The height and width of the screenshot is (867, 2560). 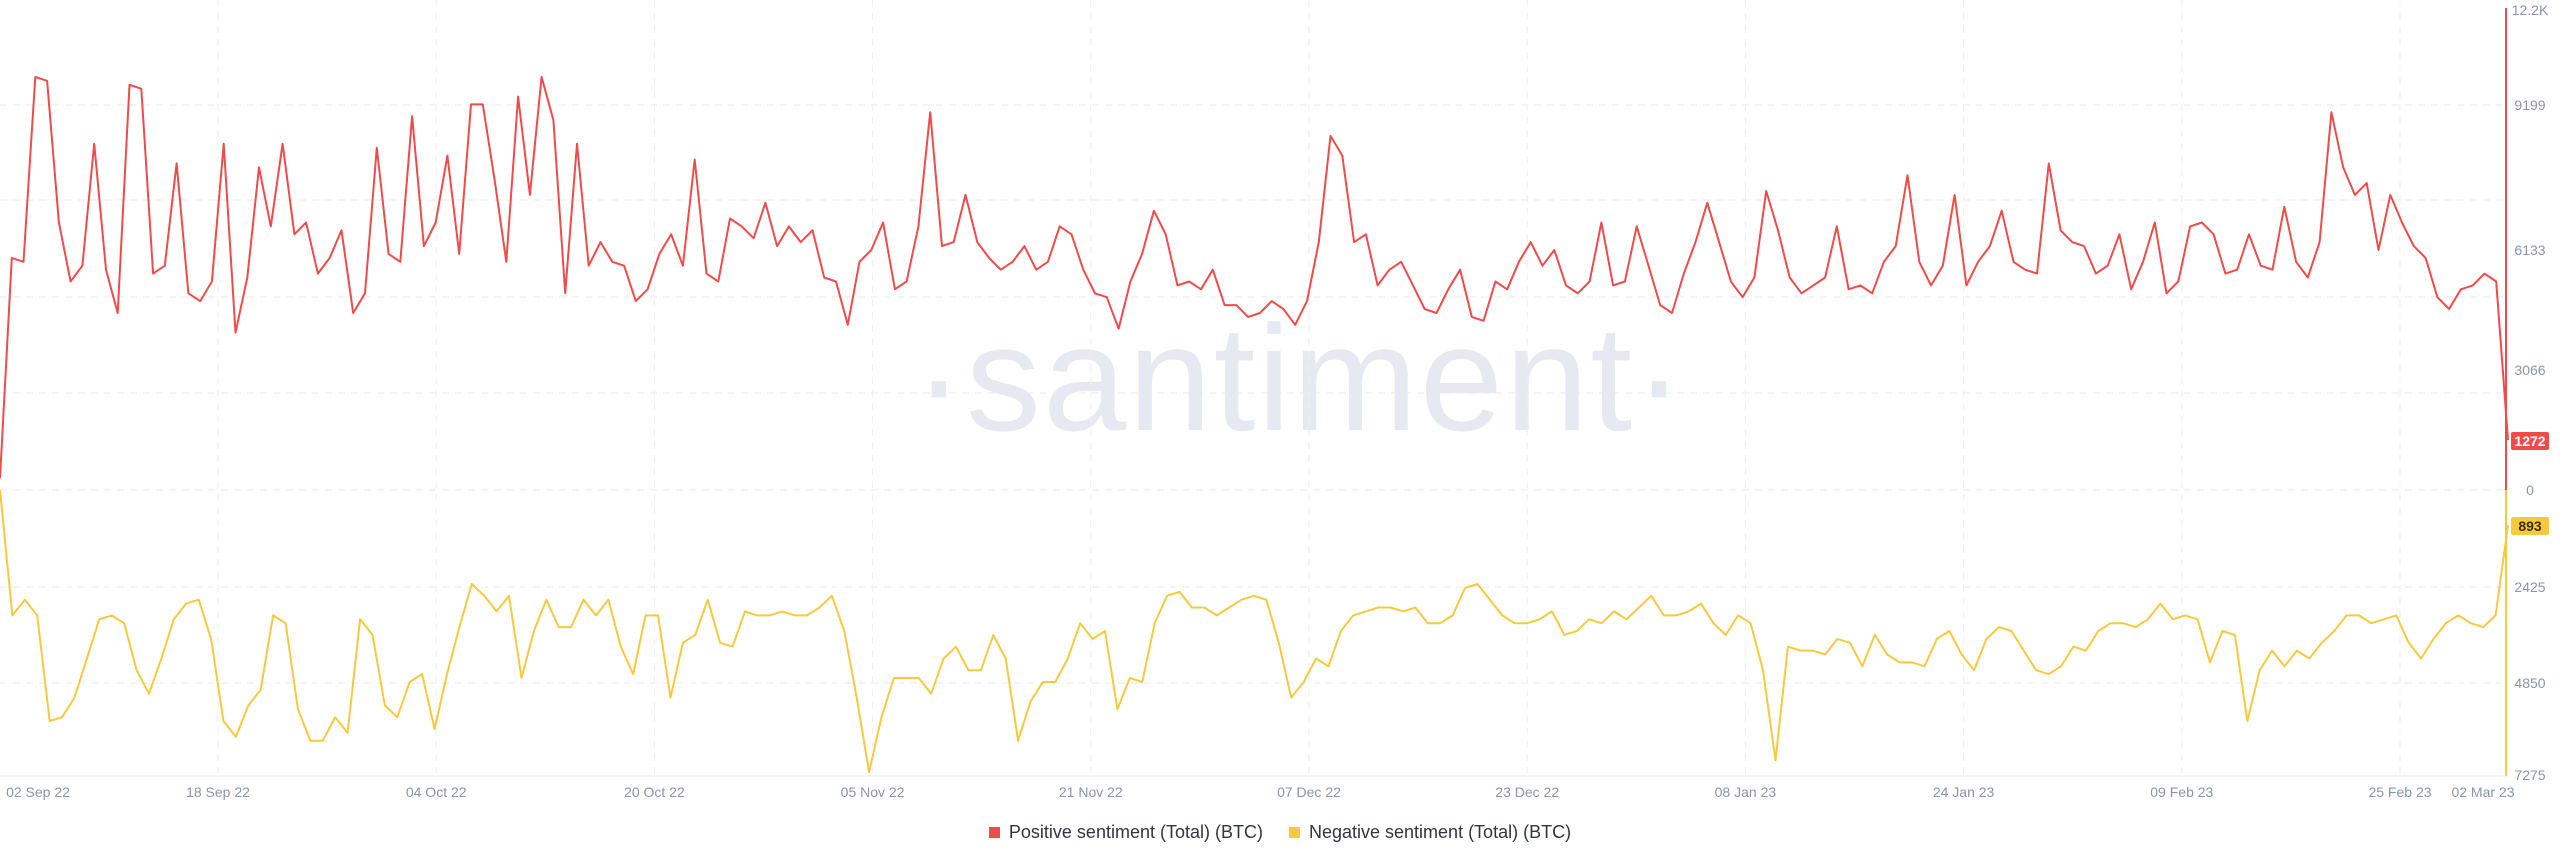 What do you see at coordinates (2529, 683) in the screenshot?
I see `y-tick-label-negative: 4850` at bounding box center [2529, 683].